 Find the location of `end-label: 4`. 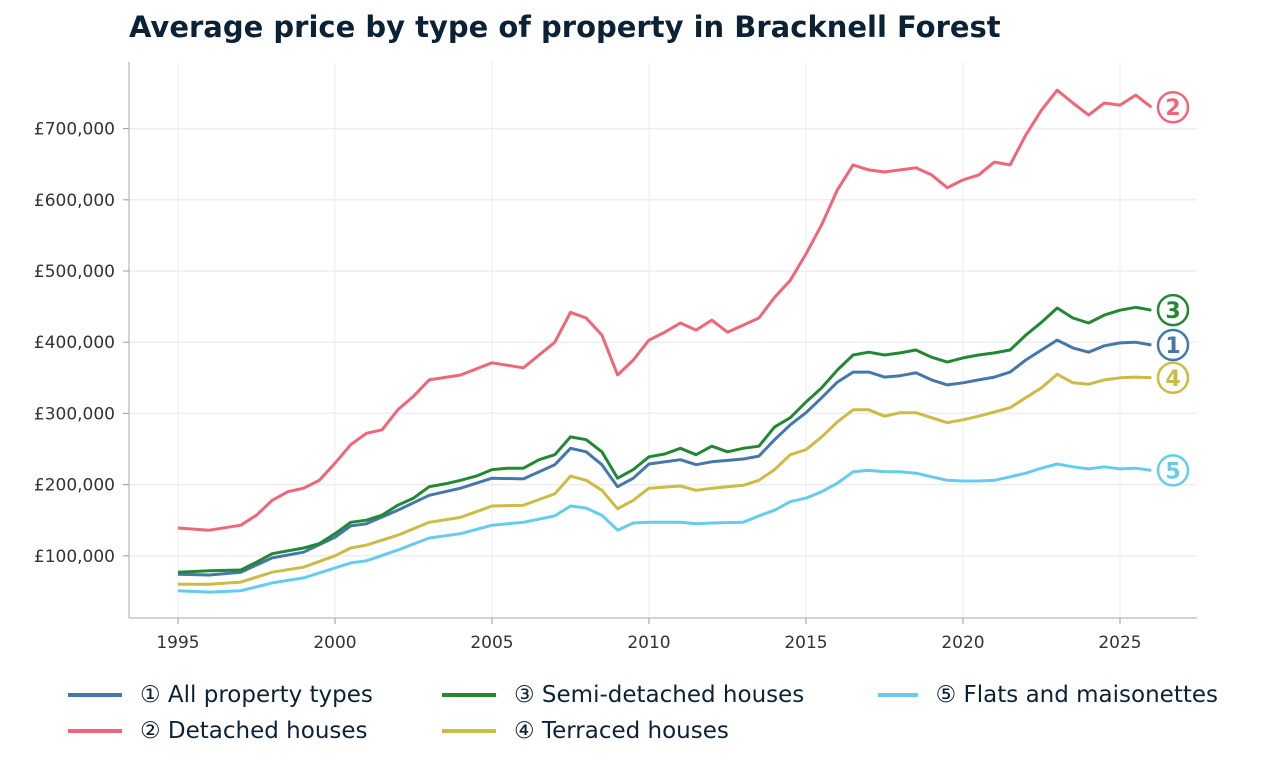

end-label: 4 is located at coordinates (1173, 378).